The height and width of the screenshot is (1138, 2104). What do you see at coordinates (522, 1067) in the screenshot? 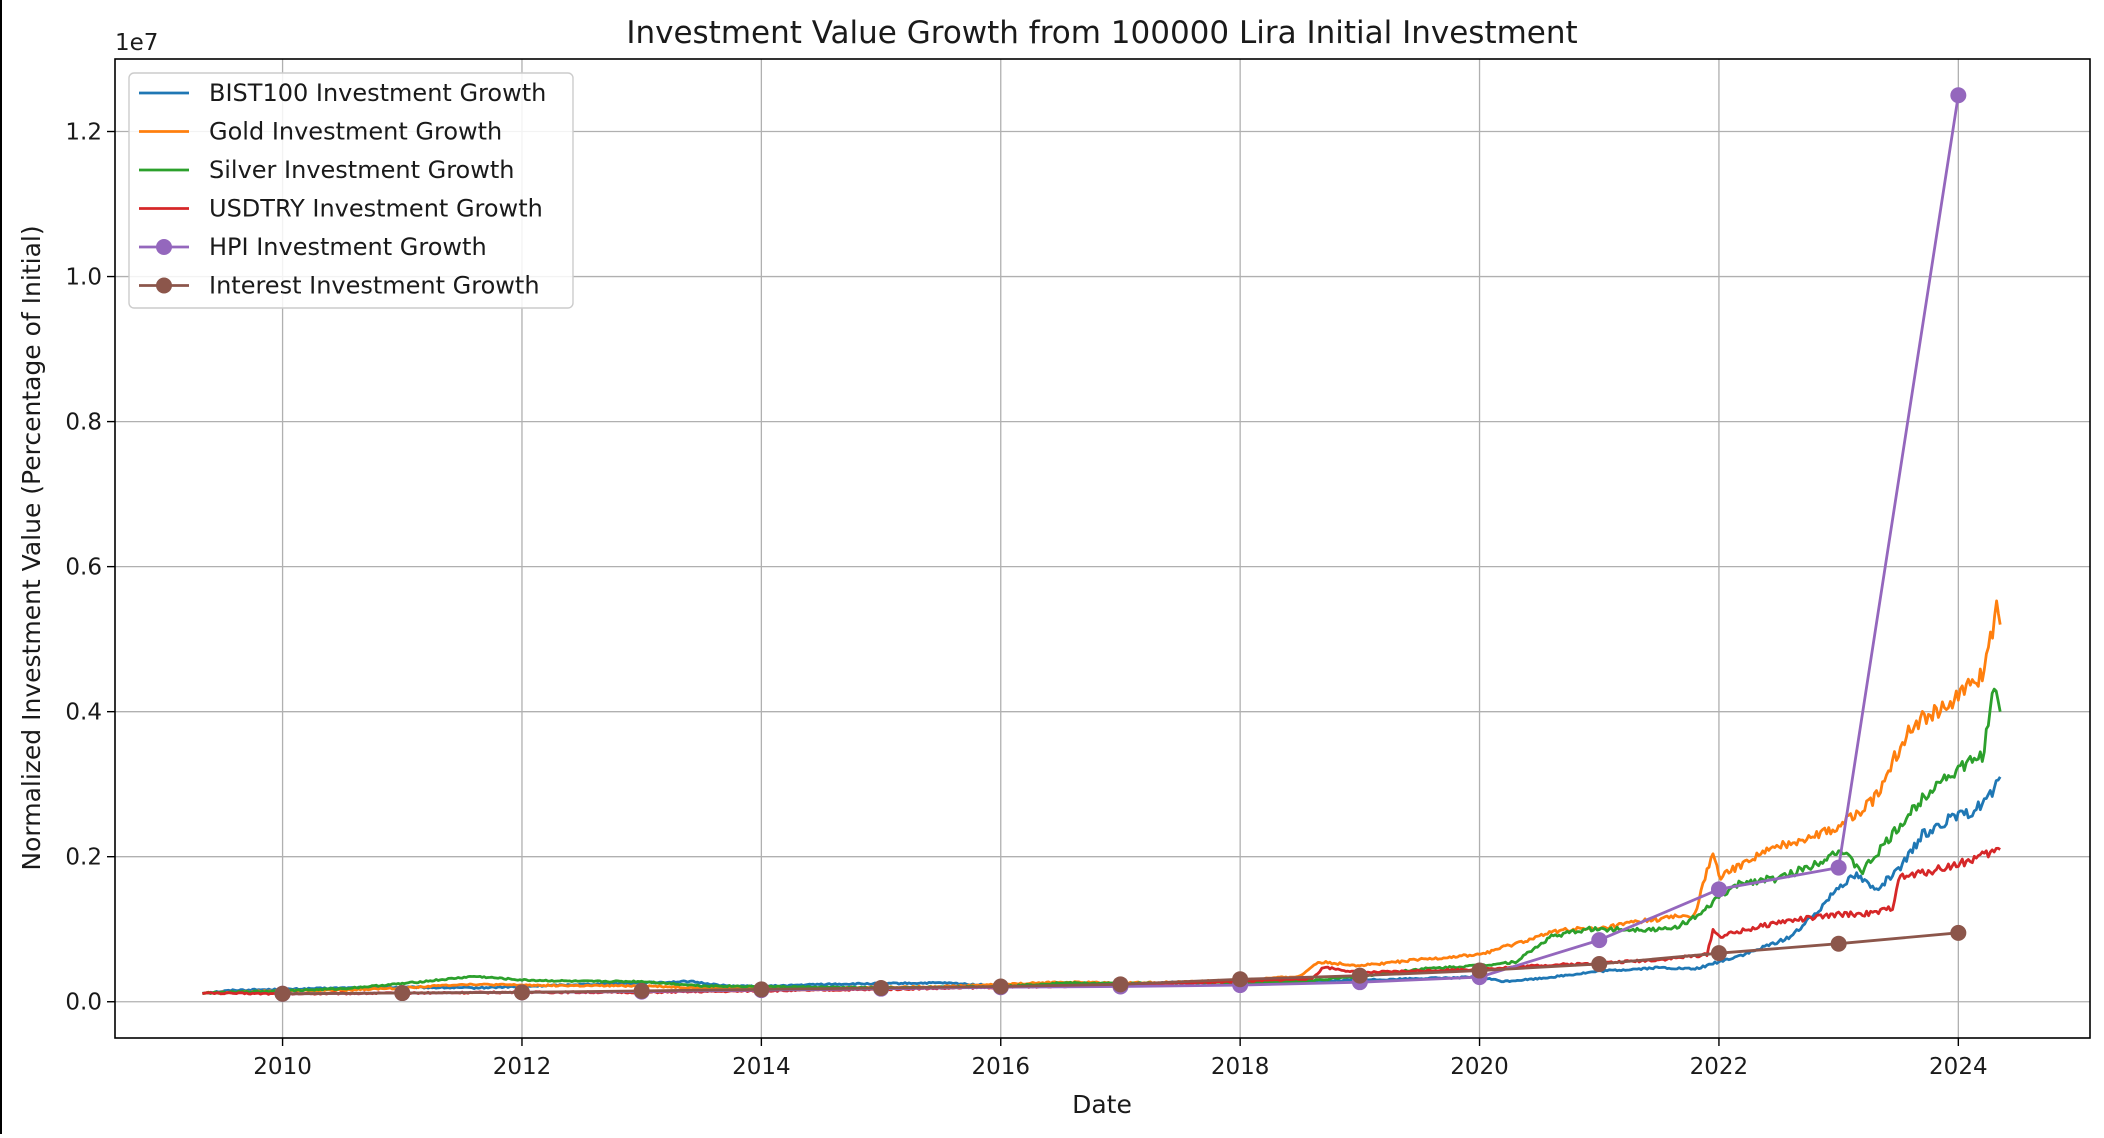
I see `x-tick-label: 2012` at bounding box center [522, 1067].